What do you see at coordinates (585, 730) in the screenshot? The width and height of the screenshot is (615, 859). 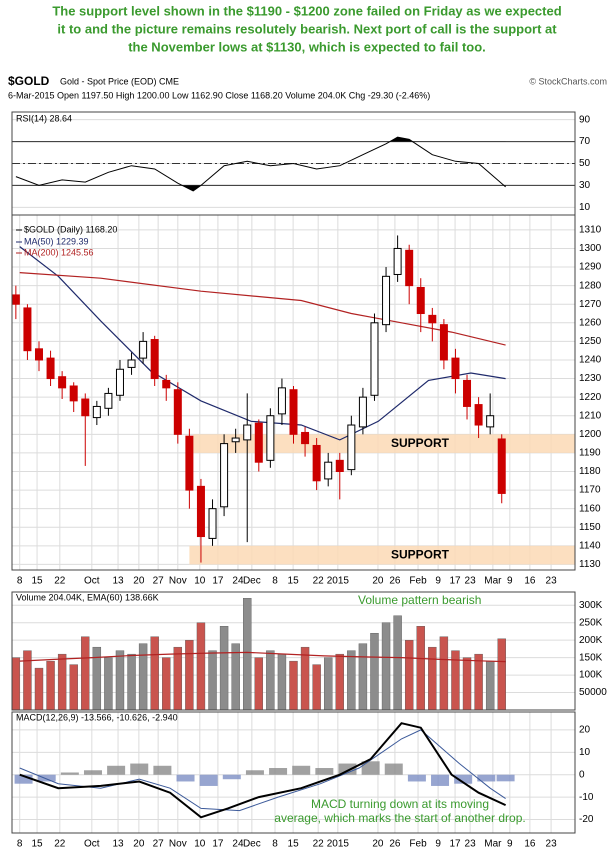 I see `y-tick-label: 20` at bounding box center [585, 730].